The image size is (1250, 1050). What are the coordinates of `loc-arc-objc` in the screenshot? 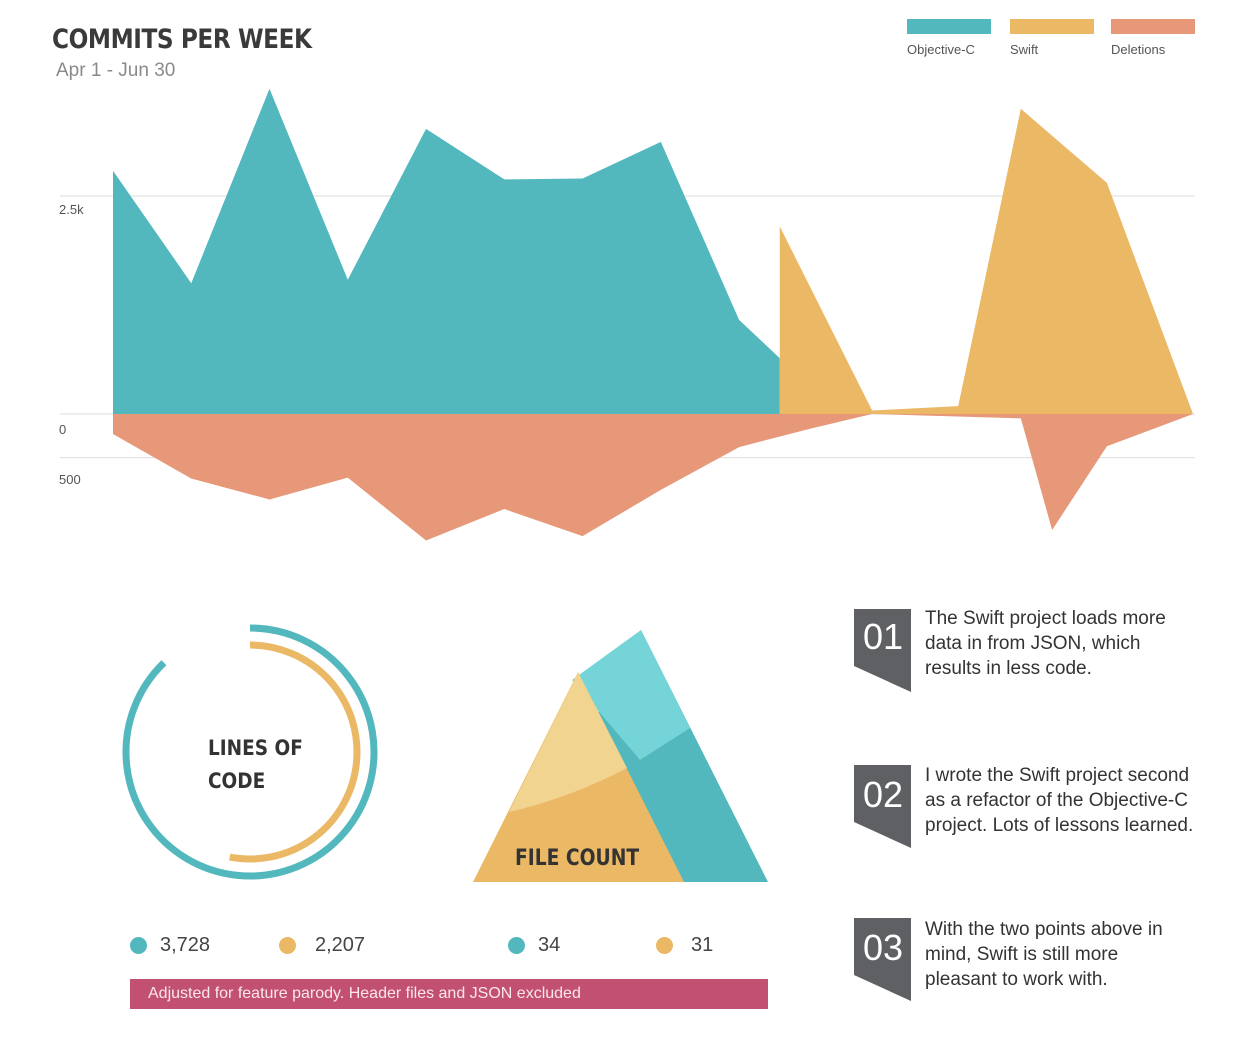 It's located at (250, 752).